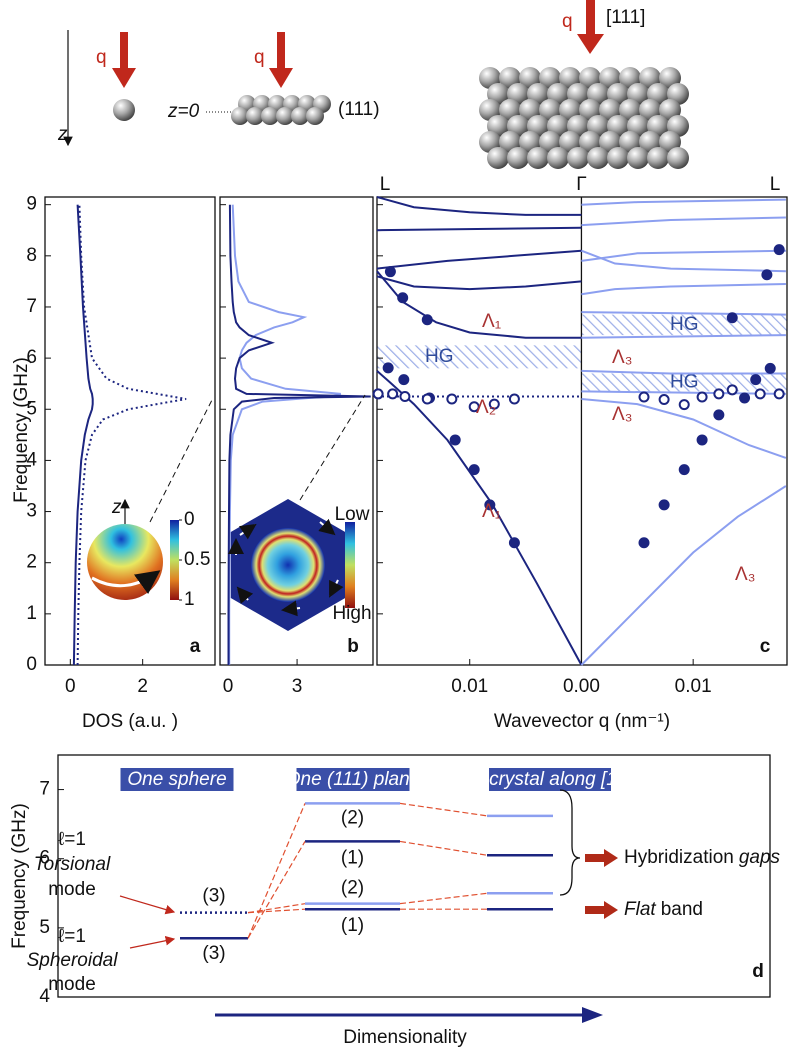 The width and height of the screenshot is (788, 1050). What do you see at coordinates (116, 507) in the screenshot?
I see `inset-axis-label: z` at bounding box center [116, 507].